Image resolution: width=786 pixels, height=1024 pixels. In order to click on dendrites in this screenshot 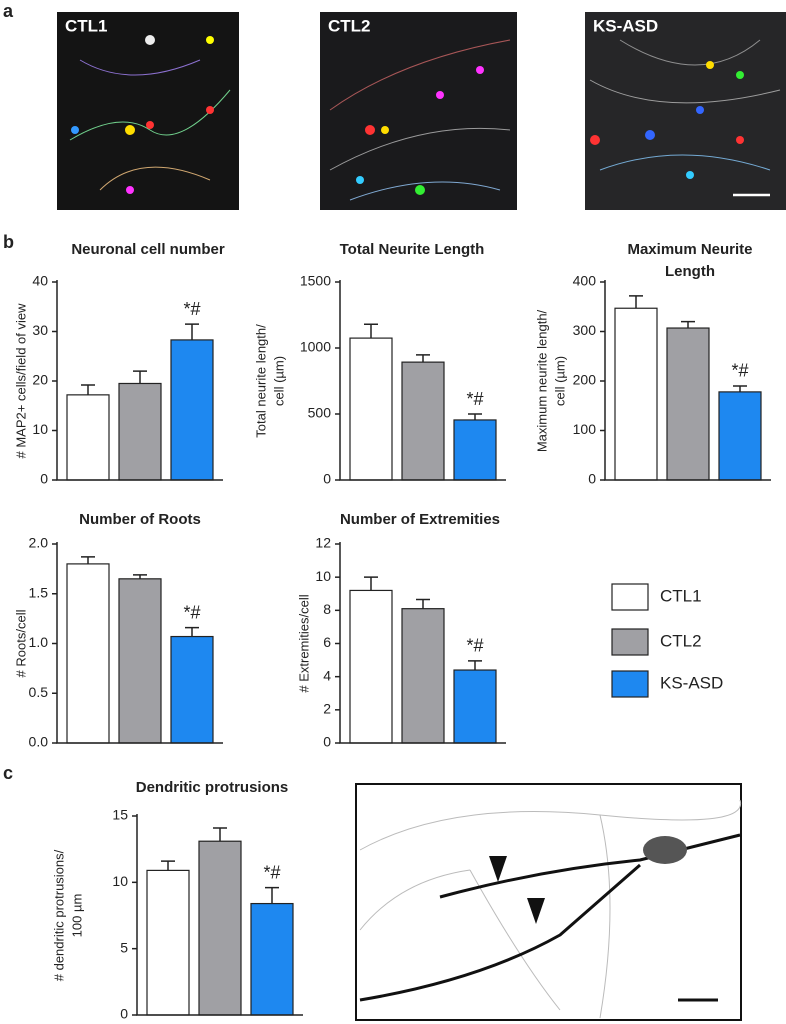, I will do `click(550, 917)`.